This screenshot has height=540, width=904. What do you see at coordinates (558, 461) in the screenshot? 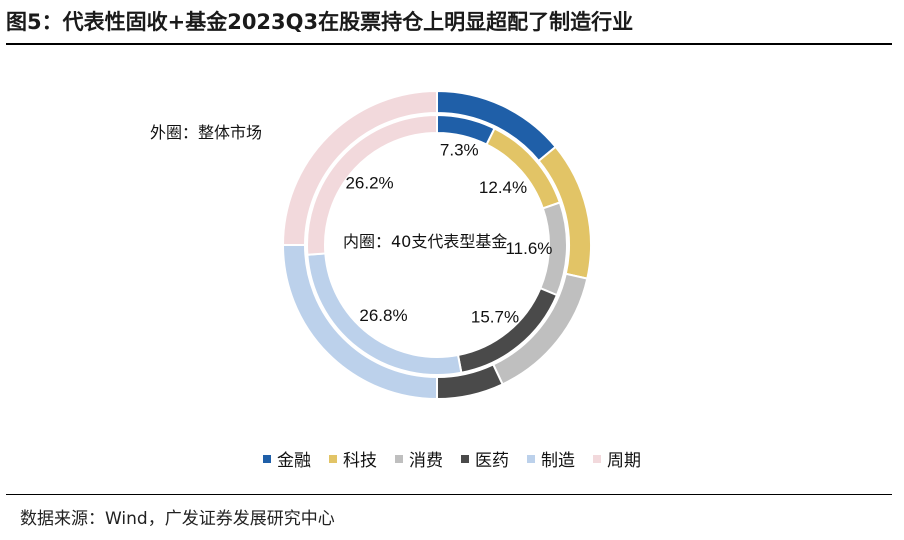
I see `legend-label: 制造` at bounding box center [558, 461].